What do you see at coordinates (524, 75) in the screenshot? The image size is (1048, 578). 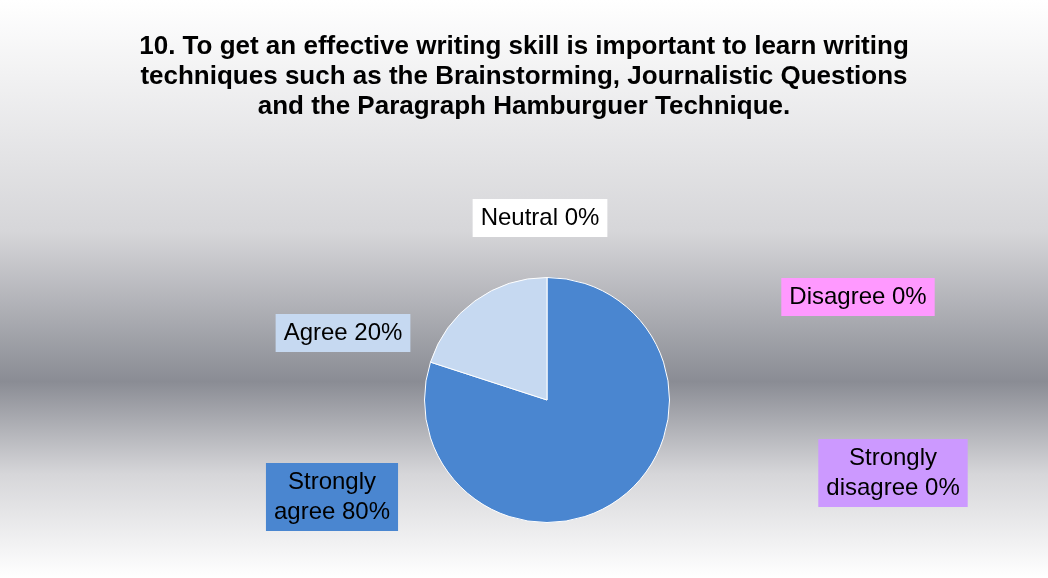 I see `chart-title: 10. To get an effective writing skill is important to learn writing techniques such as the Brainstorming, Journalistic Questions and the Paragraph Hamburguer Technique.` at bounding box center [524, 75].